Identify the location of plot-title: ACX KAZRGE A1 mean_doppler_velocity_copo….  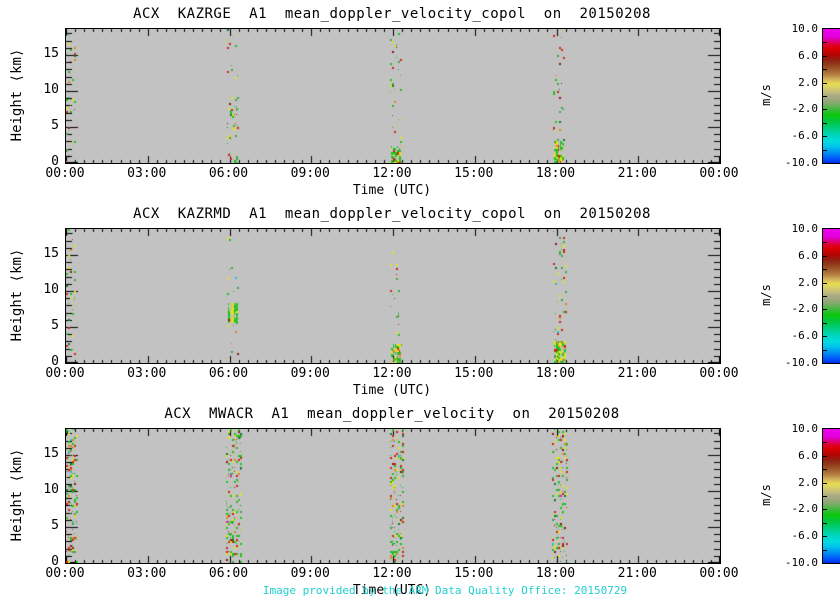
(392, 14).